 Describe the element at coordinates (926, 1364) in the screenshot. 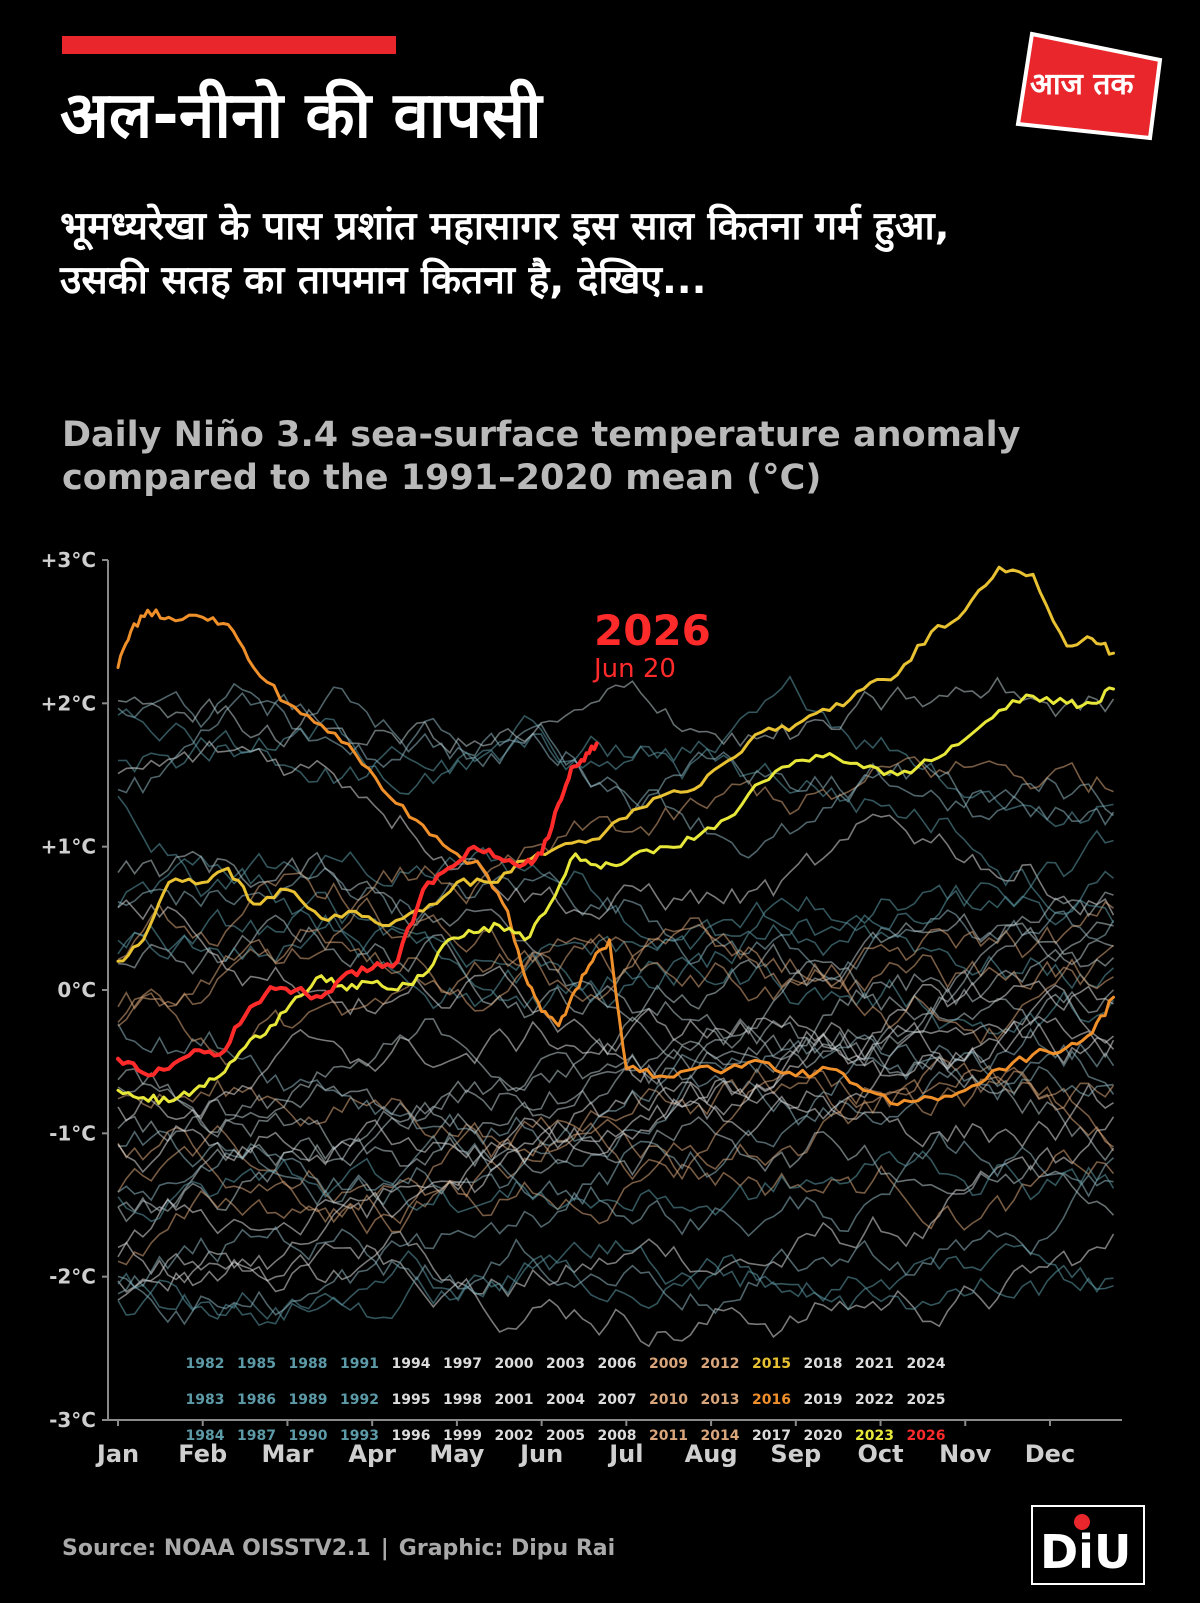

I see `legend-year-2024: 2024` at that location.